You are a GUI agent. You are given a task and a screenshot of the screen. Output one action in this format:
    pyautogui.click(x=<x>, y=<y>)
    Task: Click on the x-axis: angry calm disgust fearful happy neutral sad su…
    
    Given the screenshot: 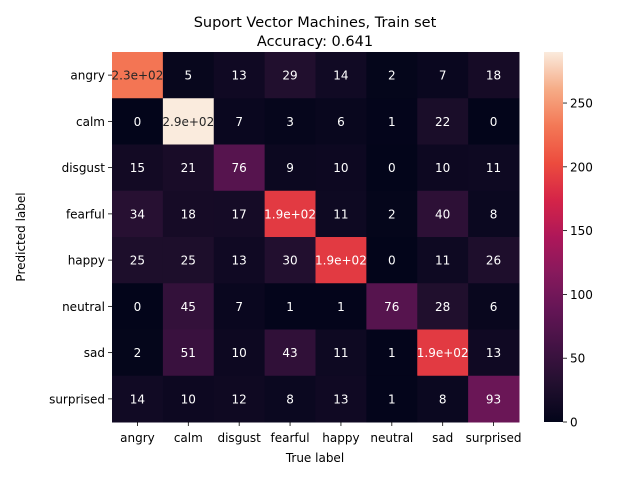 What is the action you would take?
    pyautogui.click(x=321, y=433)
    